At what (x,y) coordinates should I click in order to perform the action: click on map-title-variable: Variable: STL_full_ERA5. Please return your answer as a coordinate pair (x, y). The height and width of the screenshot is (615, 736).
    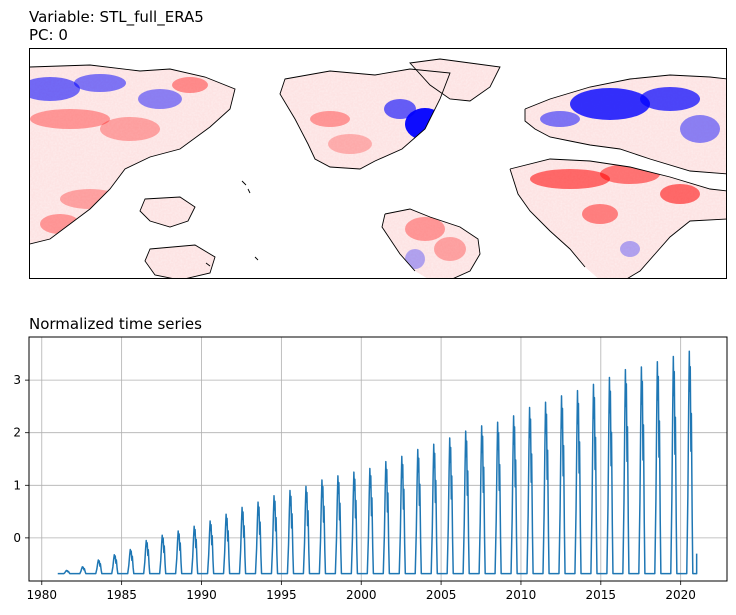
    Looking at the image, I should click on (116, 17).